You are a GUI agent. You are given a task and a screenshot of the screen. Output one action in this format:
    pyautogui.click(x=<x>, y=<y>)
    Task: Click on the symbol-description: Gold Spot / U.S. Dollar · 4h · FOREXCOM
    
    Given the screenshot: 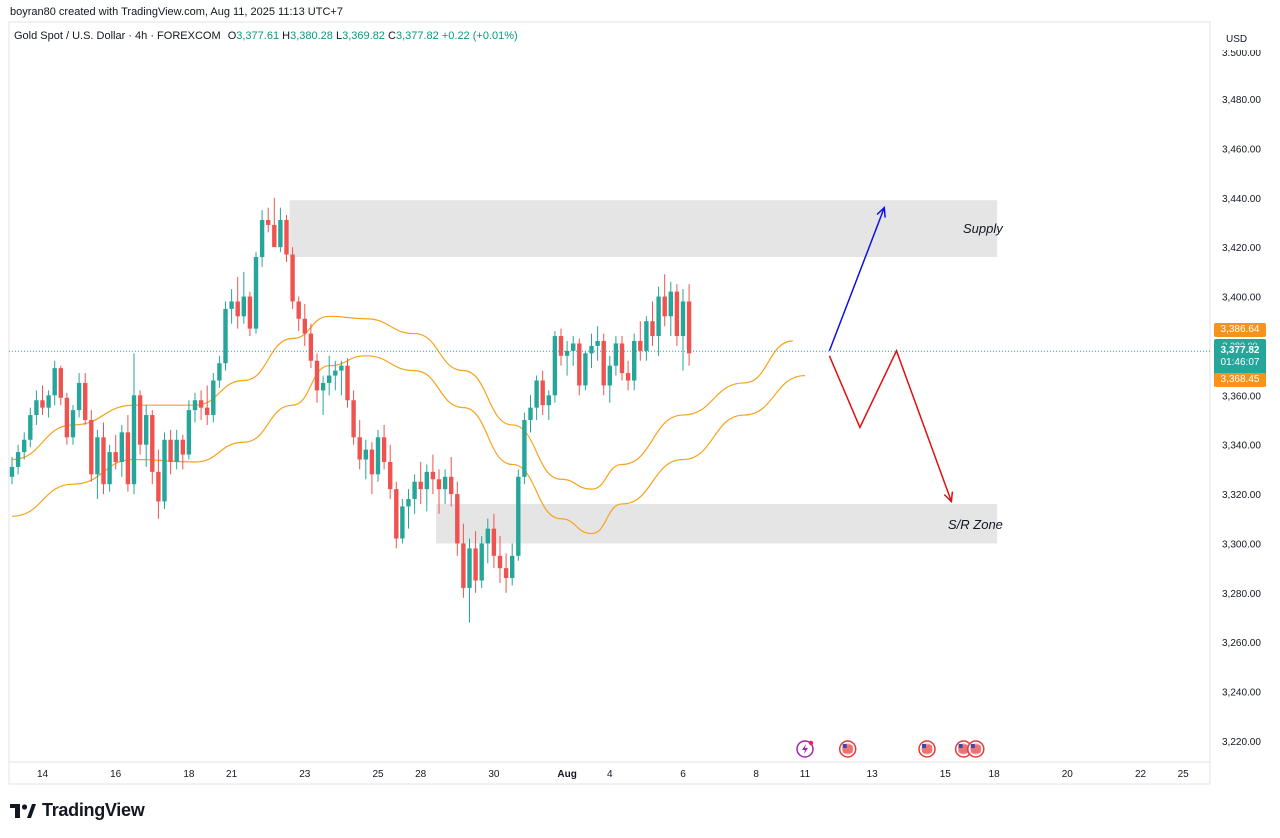 What is the action you would take?
    pyautogui.click(x=117, y=36)
    